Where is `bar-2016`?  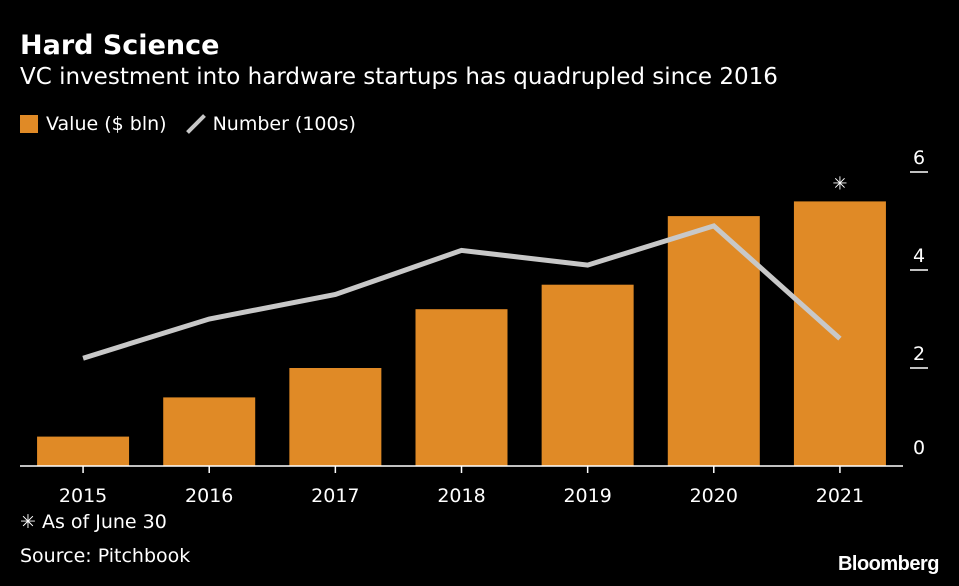
bar-2016 is located at coordinates (209, 431).